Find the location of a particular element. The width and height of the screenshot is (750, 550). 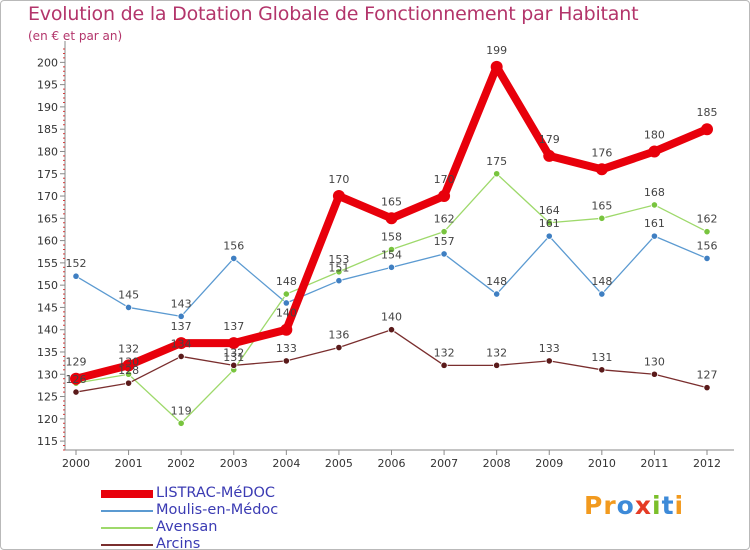

x-tick-label: 2003 is located at coordinates (234, 463).